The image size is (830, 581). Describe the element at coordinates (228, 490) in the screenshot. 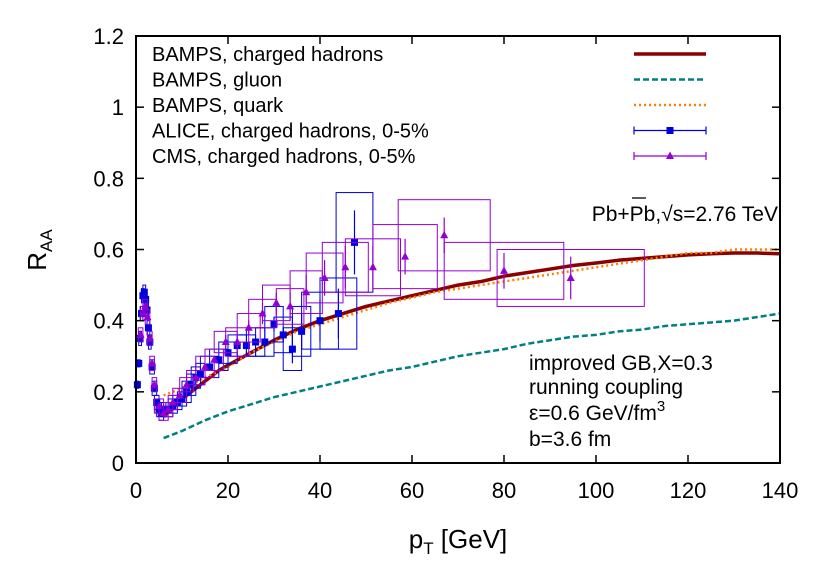

I see `x-tick-label: 20` at that location.